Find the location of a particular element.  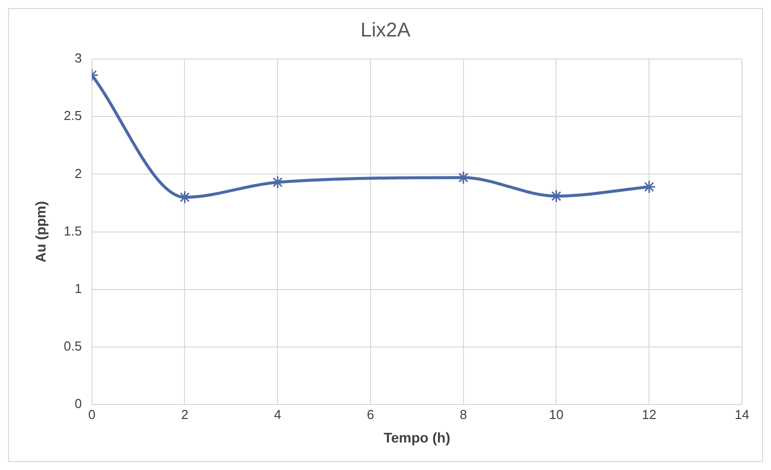

y-axis-title: Au (ppm) is located at coordinates (40, 232).